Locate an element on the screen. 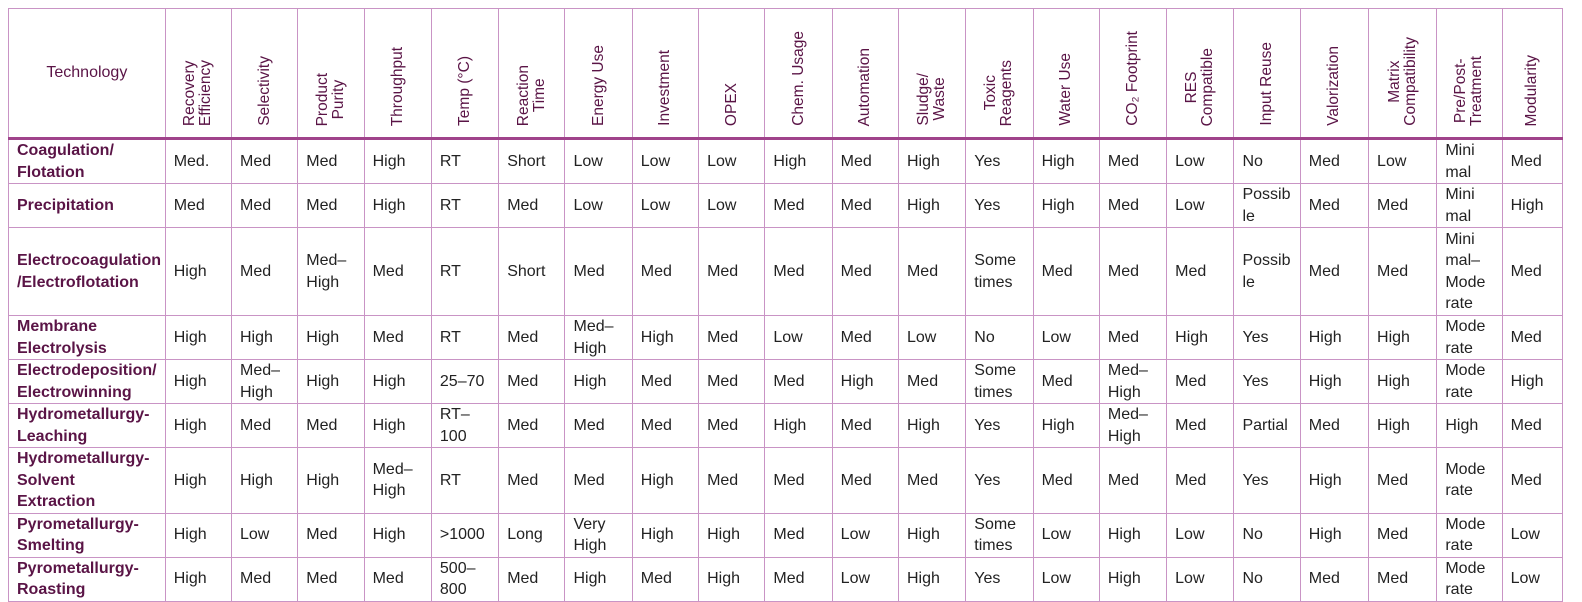 This screenshot has width=1582, height=602. column-header-modularity: Modularity is located at coordinates (1532, 74).